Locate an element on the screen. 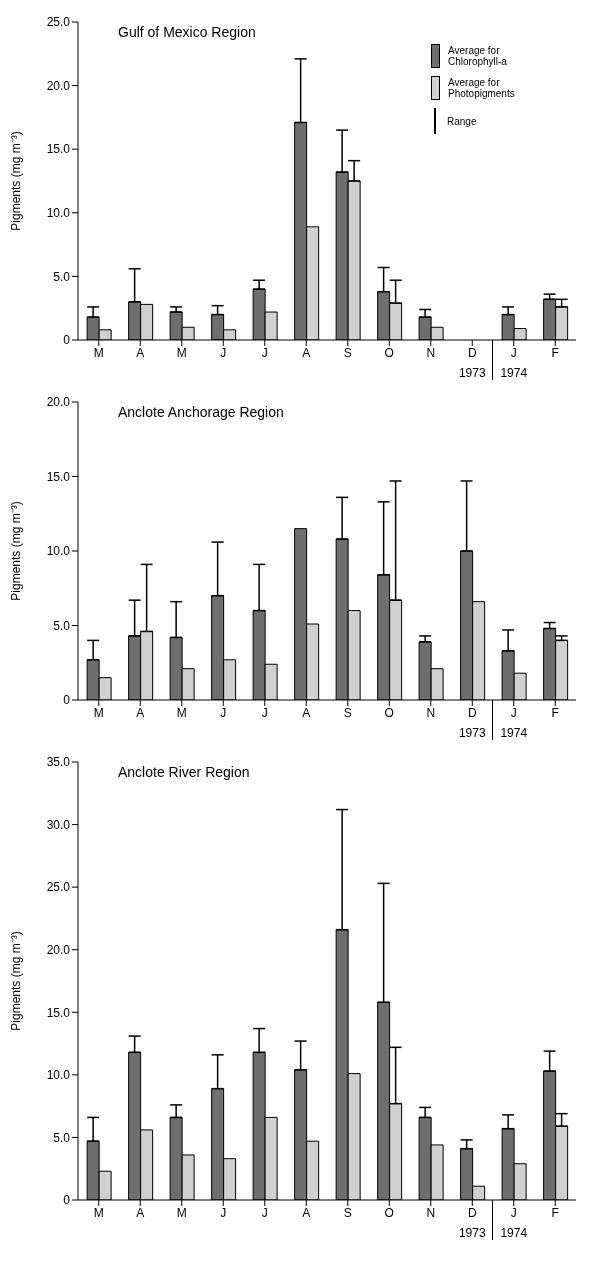 The width and height of the screenshot is (598, 1266). legend-label: Average for Chlorophyll-a is located at coordinates (478, 56).